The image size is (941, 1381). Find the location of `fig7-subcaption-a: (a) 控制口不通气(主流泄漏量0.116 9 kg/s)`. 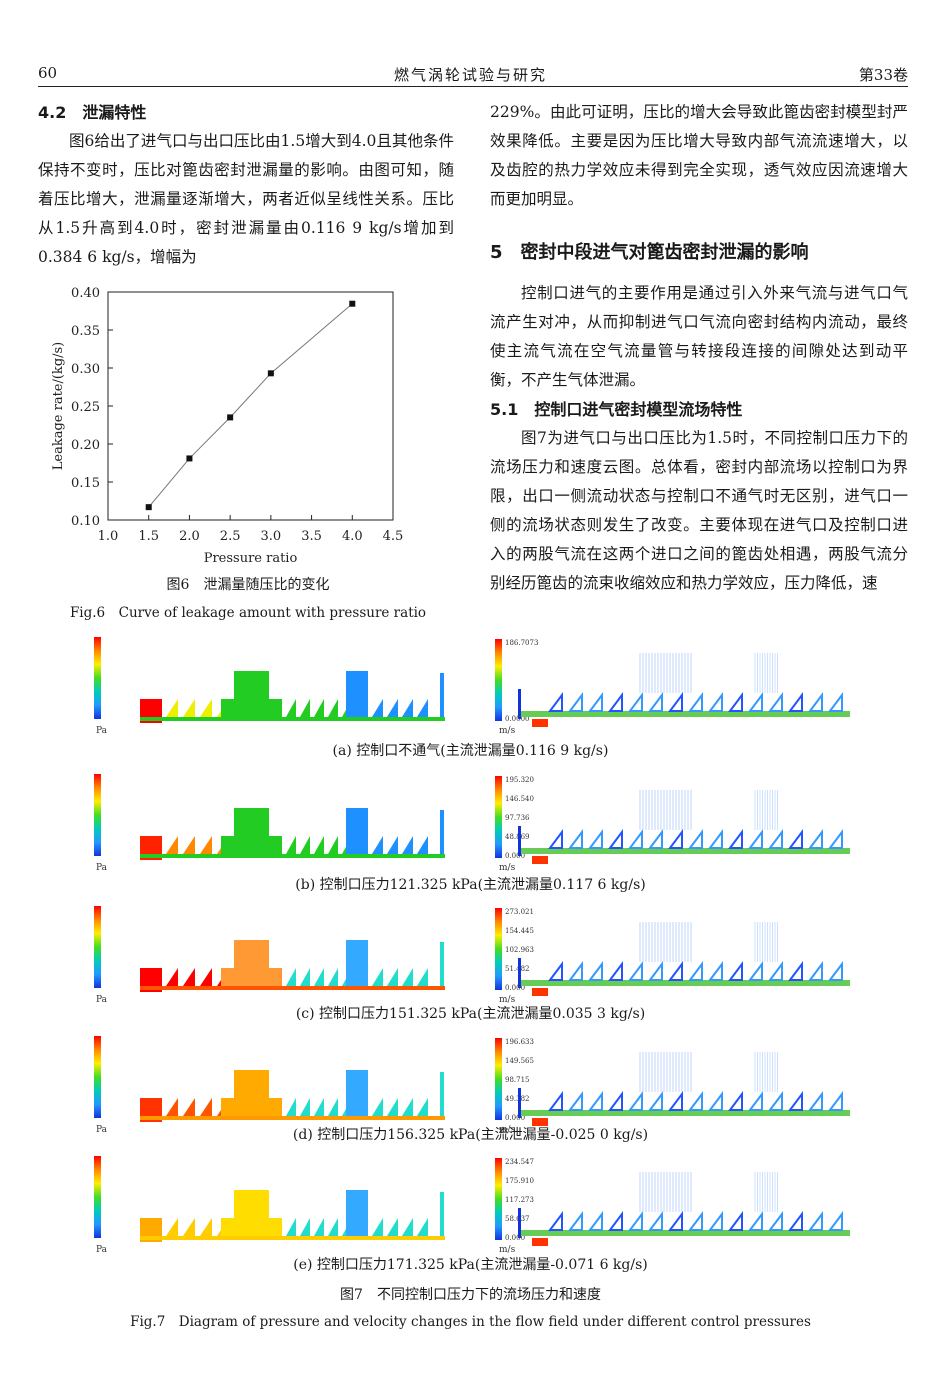

fig7-subcaption-a: (a) 控制口不通气(主流泄漏量0.116 9 kg/s) is located at coordinates (470, 751).